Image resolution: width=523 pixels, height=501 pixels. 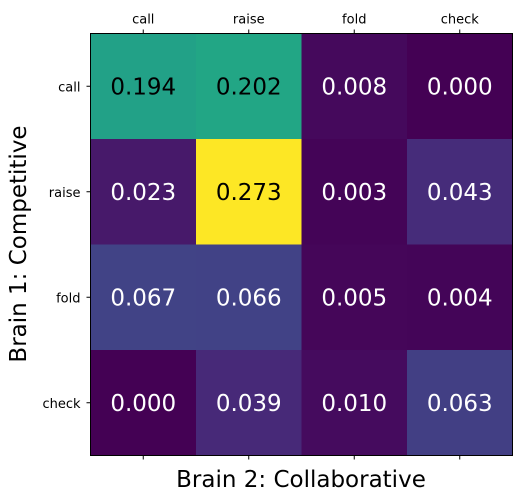 What do you see at coordinates (19, 243) in the screenshot?
I see `y-axis-label: Brain 1: Competitive` at bounding box center [19, 243].